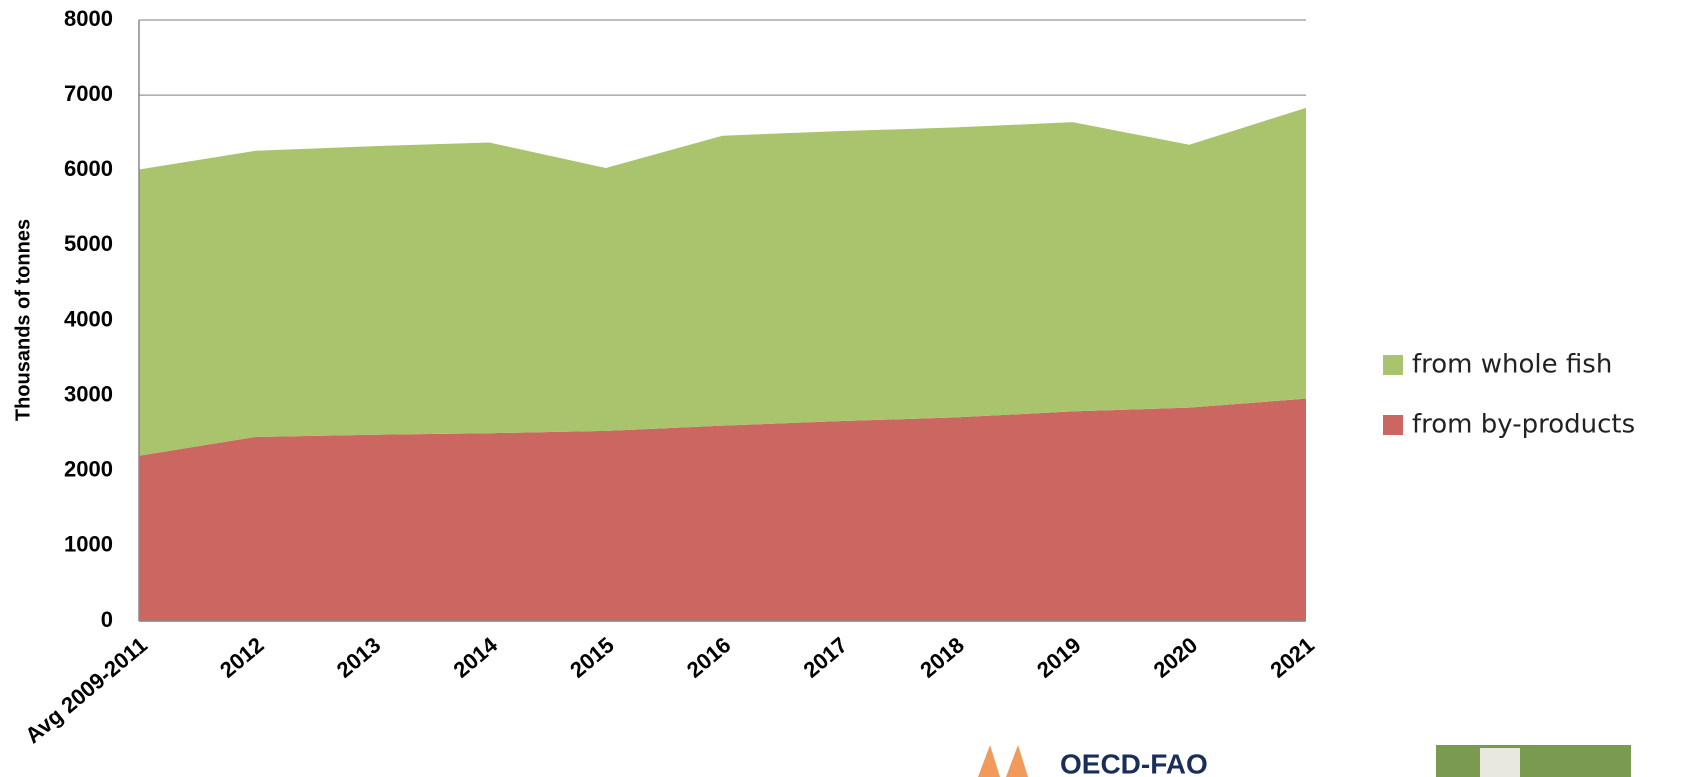 The height and width of the screenshot is (777, 1681). I want to click on legend-label: from whole fish, so click(1512, 365).